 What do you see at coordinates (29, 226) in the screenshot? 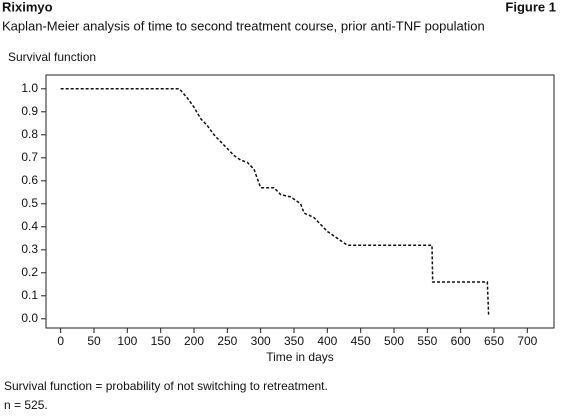
I see `y-tick-label: 0.4` at bounding box center [29, 226].